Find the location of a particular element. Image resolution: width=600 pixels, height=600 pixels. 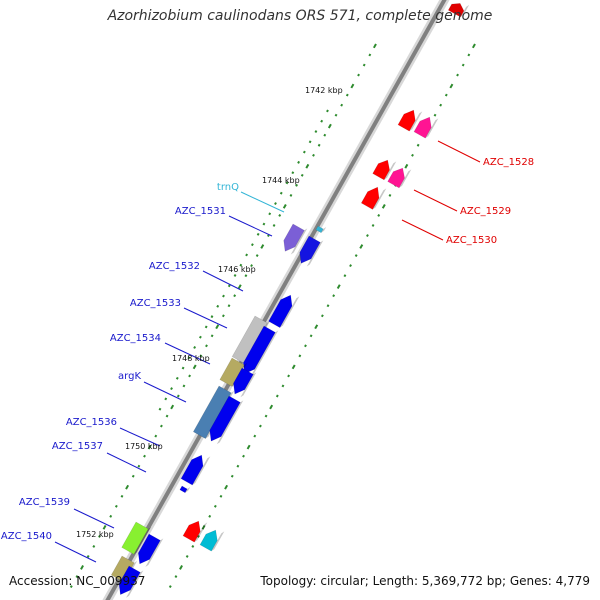

gene-label-azc-1536: AZC_1536 is located at coordinates (91, 422).